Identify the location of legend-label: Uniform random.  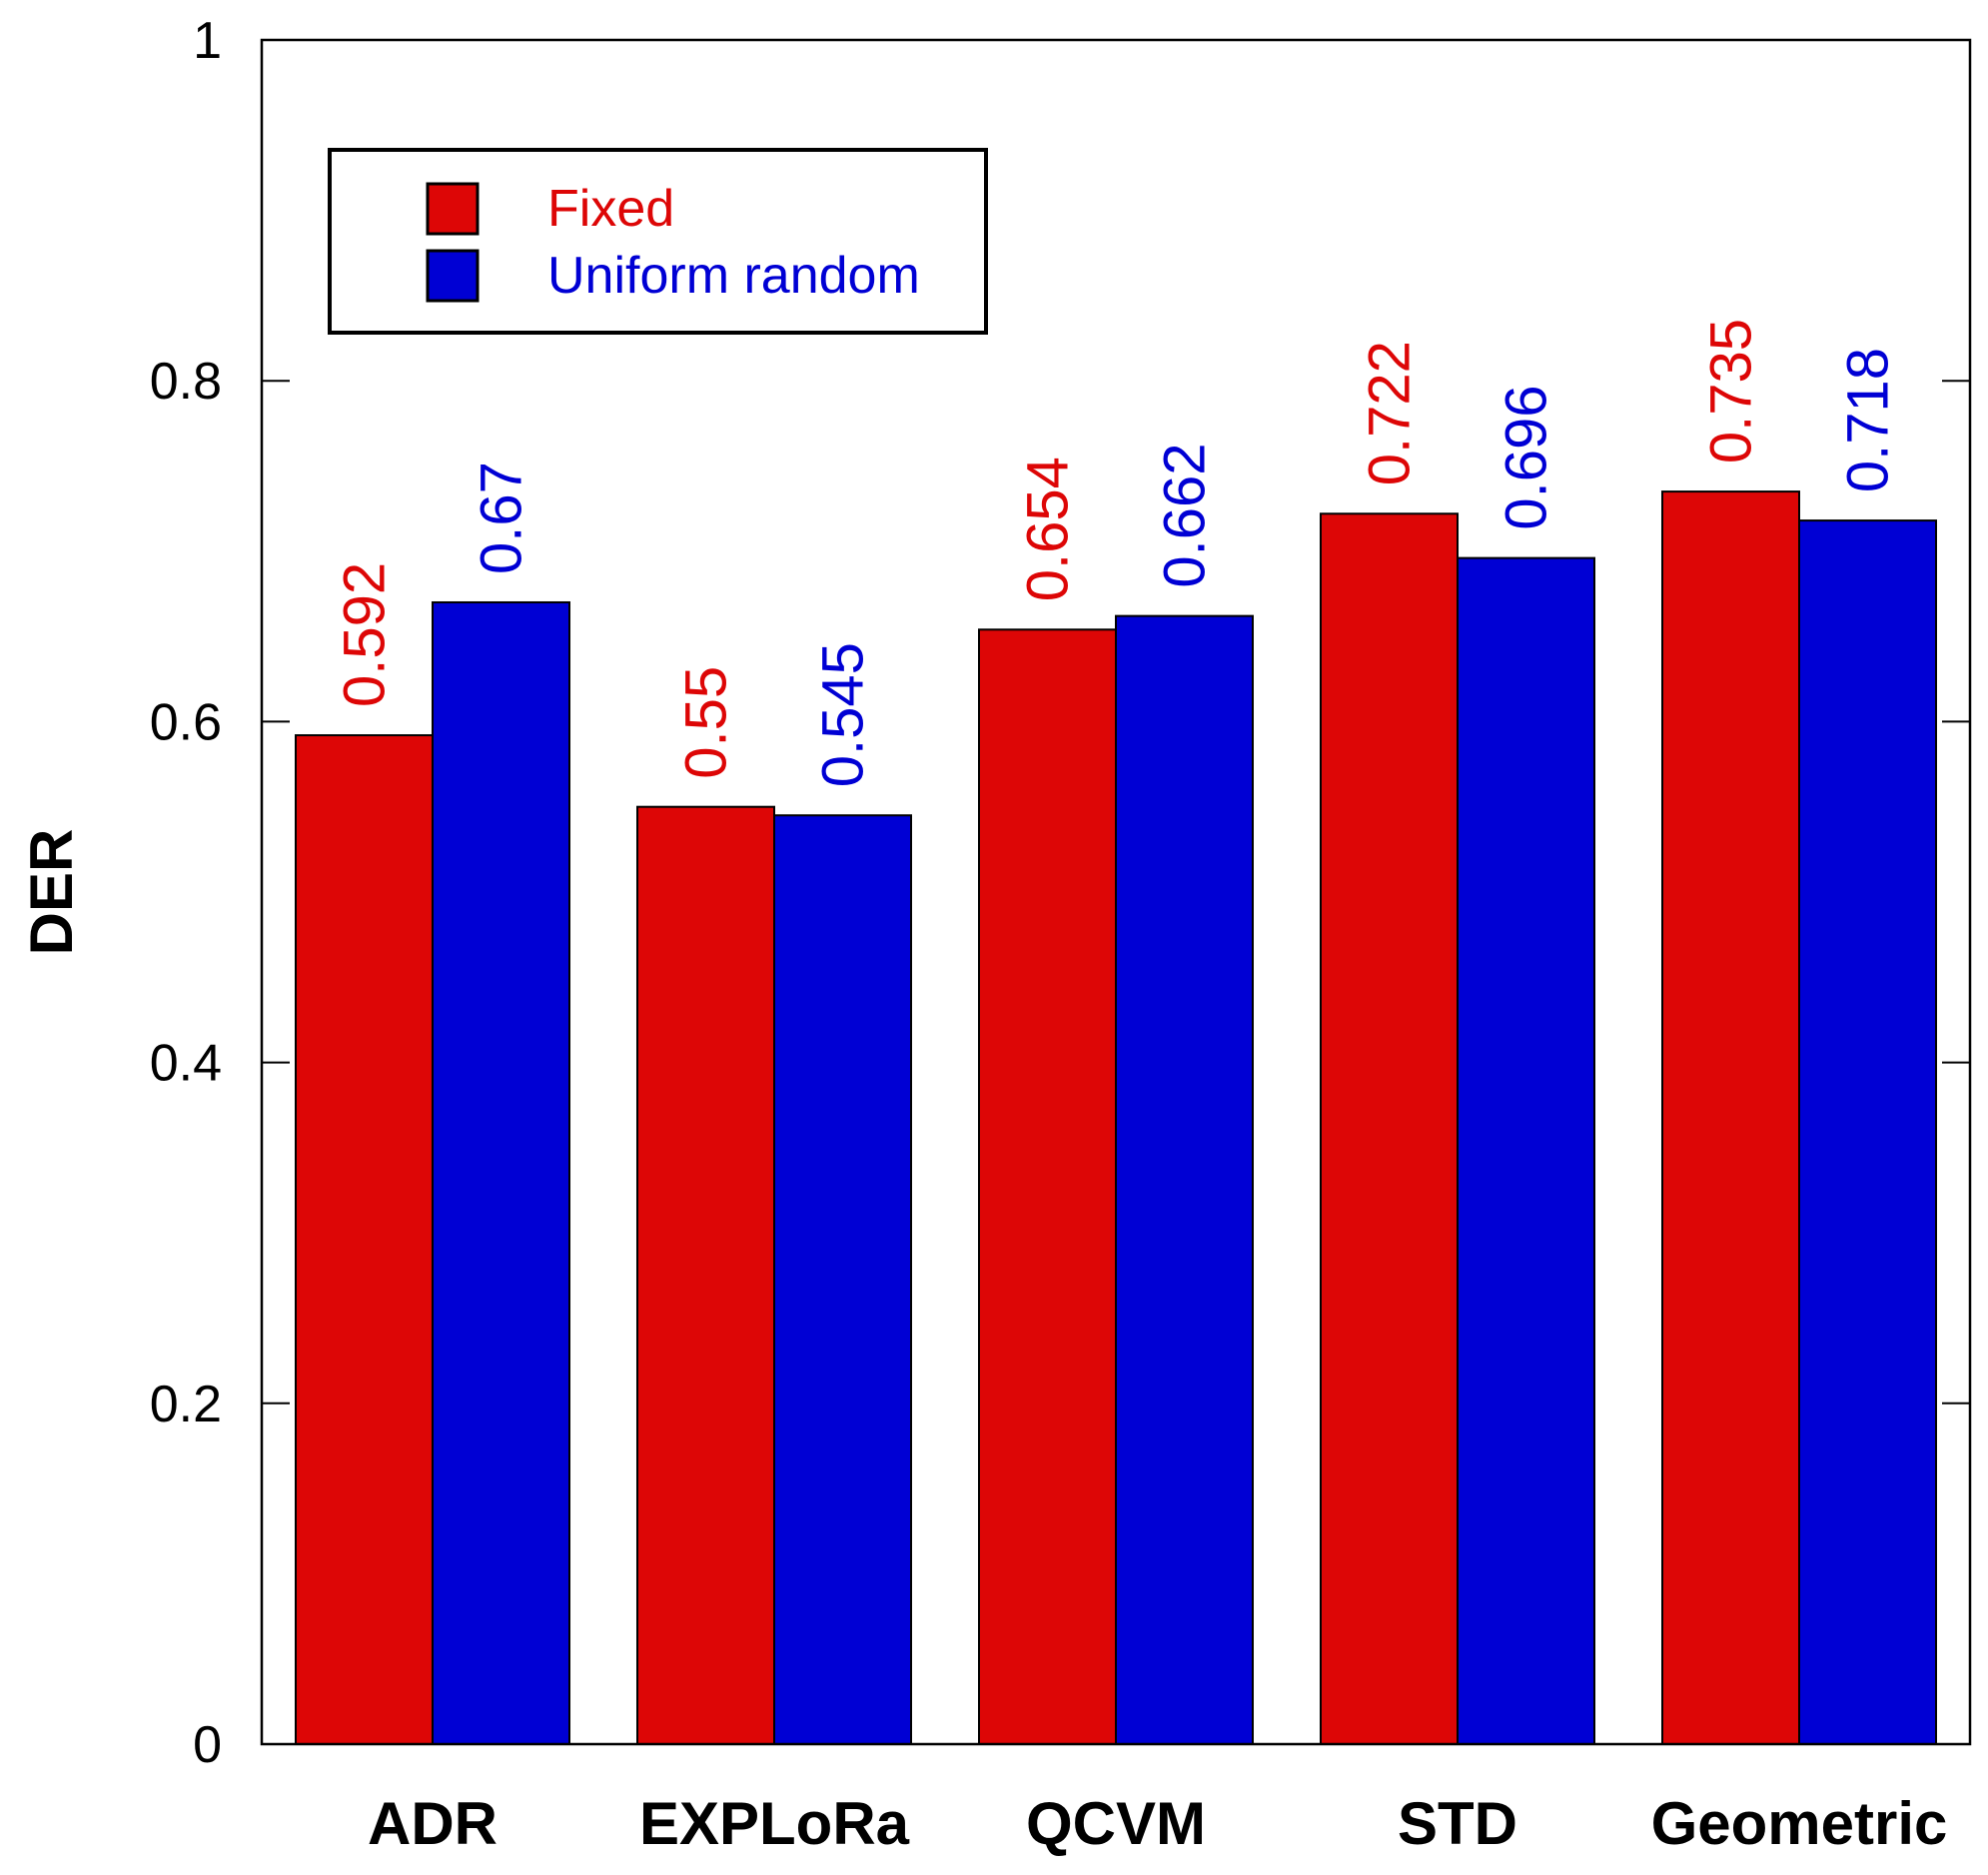
(733, 276).